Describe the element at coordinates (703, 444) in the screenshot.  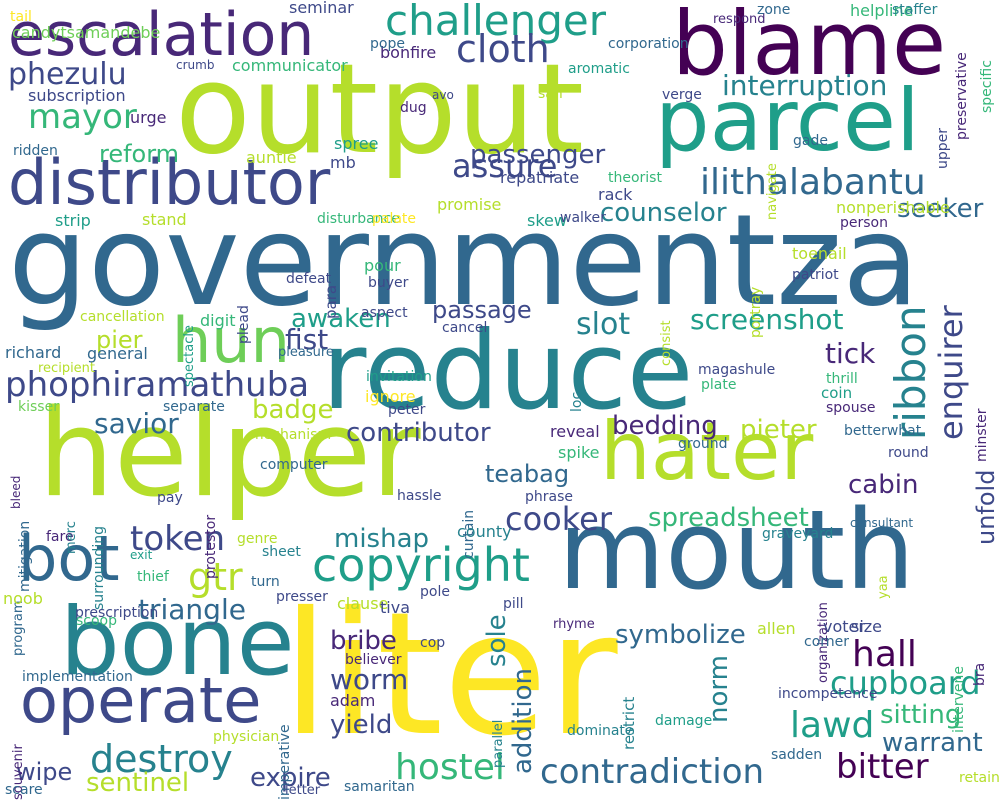
I see `cloud-word: ground` at that location.